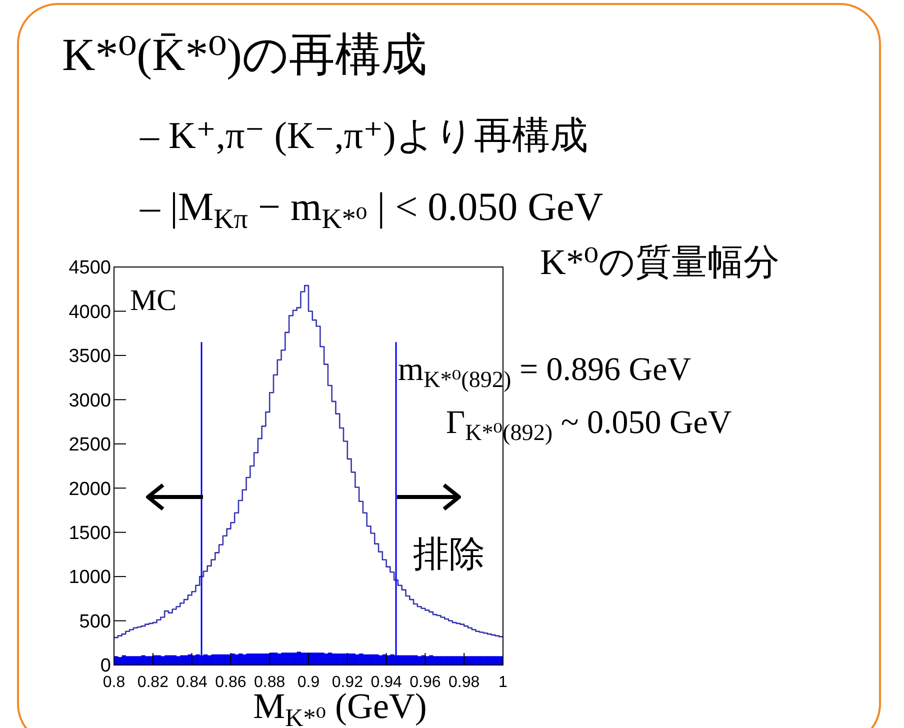 The width and height of the screenshot is (904, 728). Describe the element at coordinates (114, 682) in the screenshot. I see `x-tick-label: 0.8` at that location.